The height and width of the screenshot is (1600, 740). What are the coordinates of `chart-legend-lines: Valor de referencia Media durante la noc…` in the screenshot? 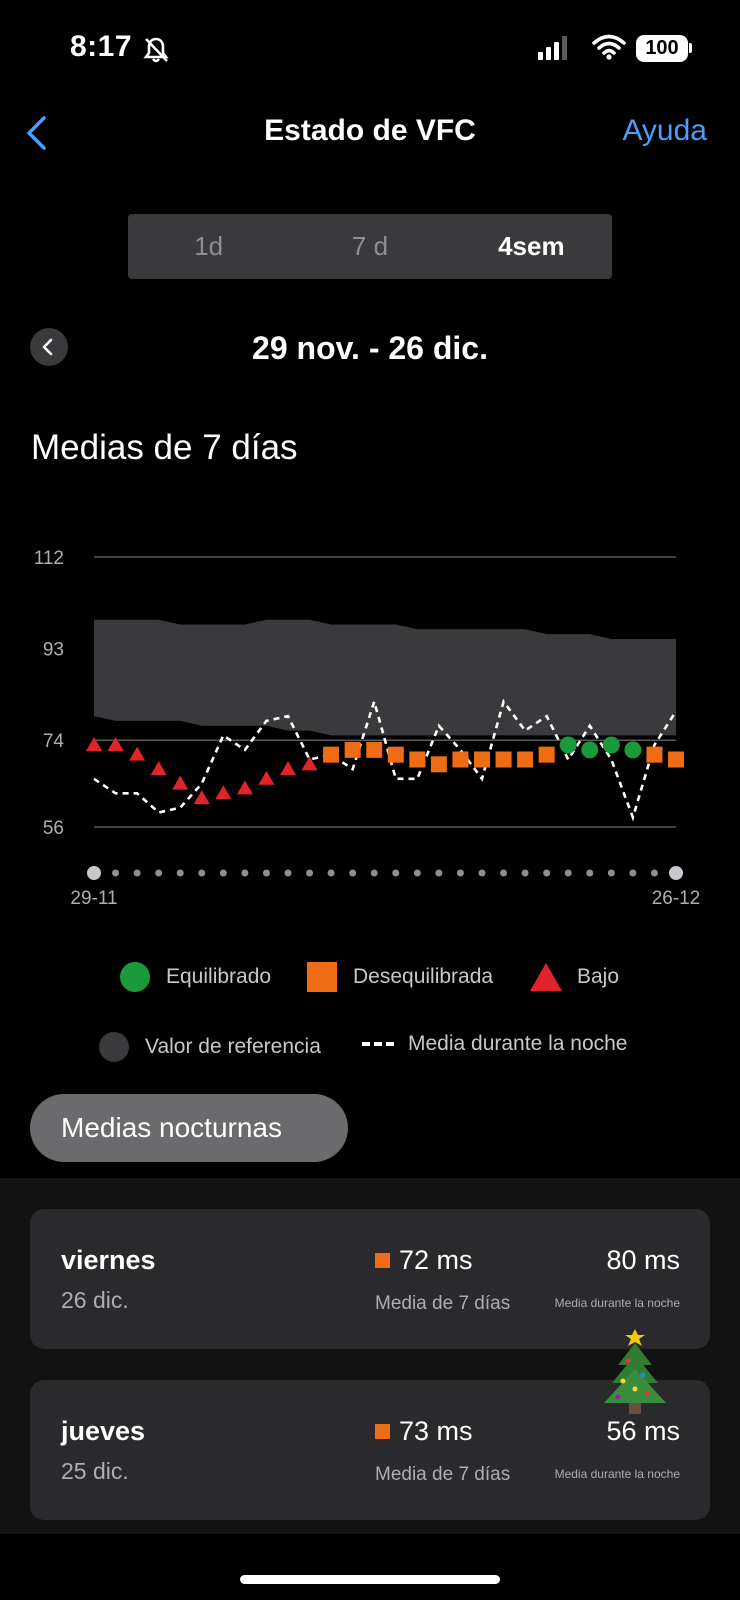 It's located at (370, 1052).